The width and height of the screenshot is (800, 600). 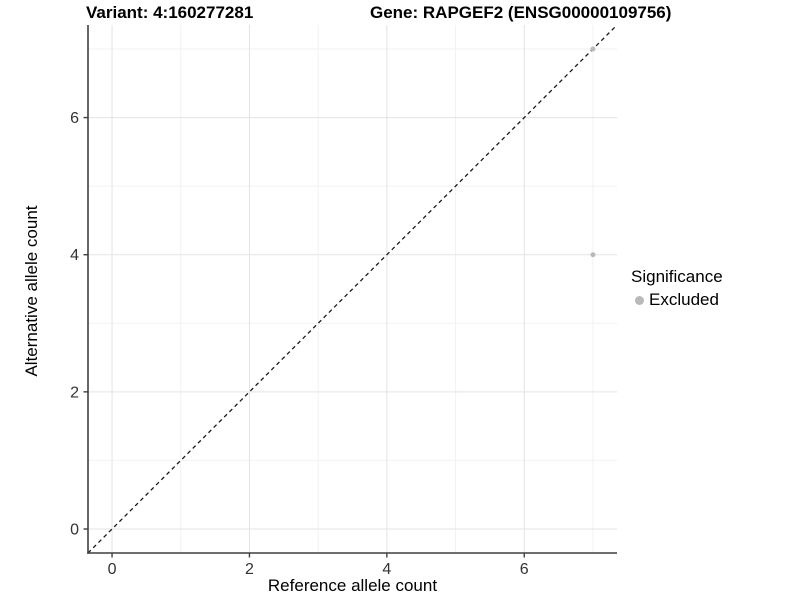 What do you see at coordinates (74, 255) in the screenshot?
I see `y-tick-label: 4` at bounding box center [74, 255].